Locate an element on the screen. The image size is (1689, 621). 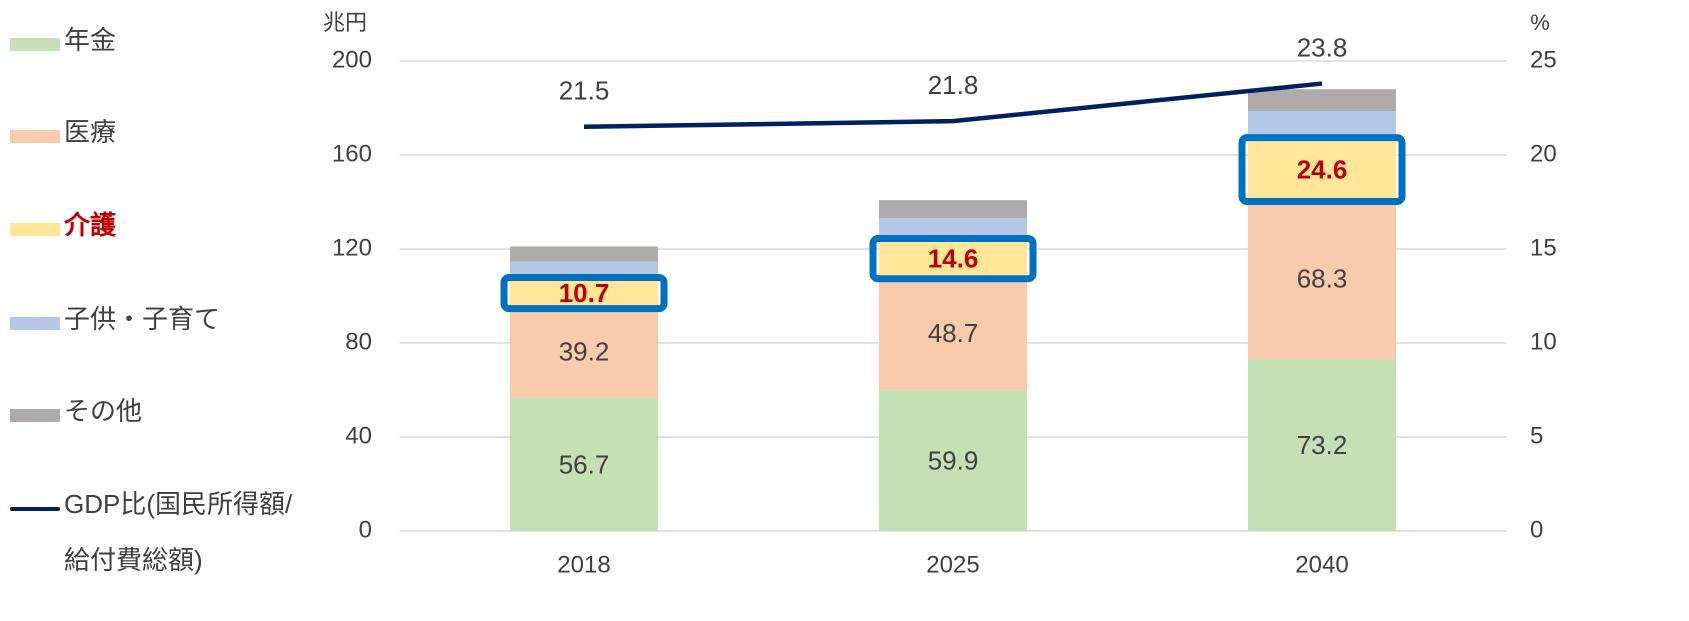
line-label: 21.5 is located at coordinates (584, 91).